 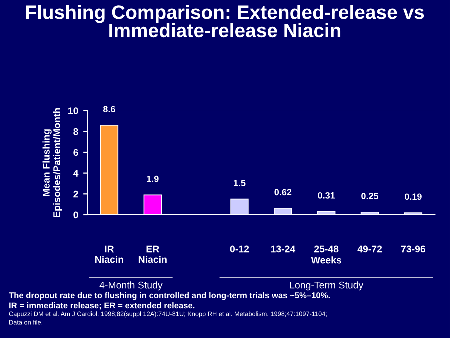 What do you see at coordinates (283, 192) in the screenshot?
I see `data-label: 0.62` at bounding box center [283, 192].